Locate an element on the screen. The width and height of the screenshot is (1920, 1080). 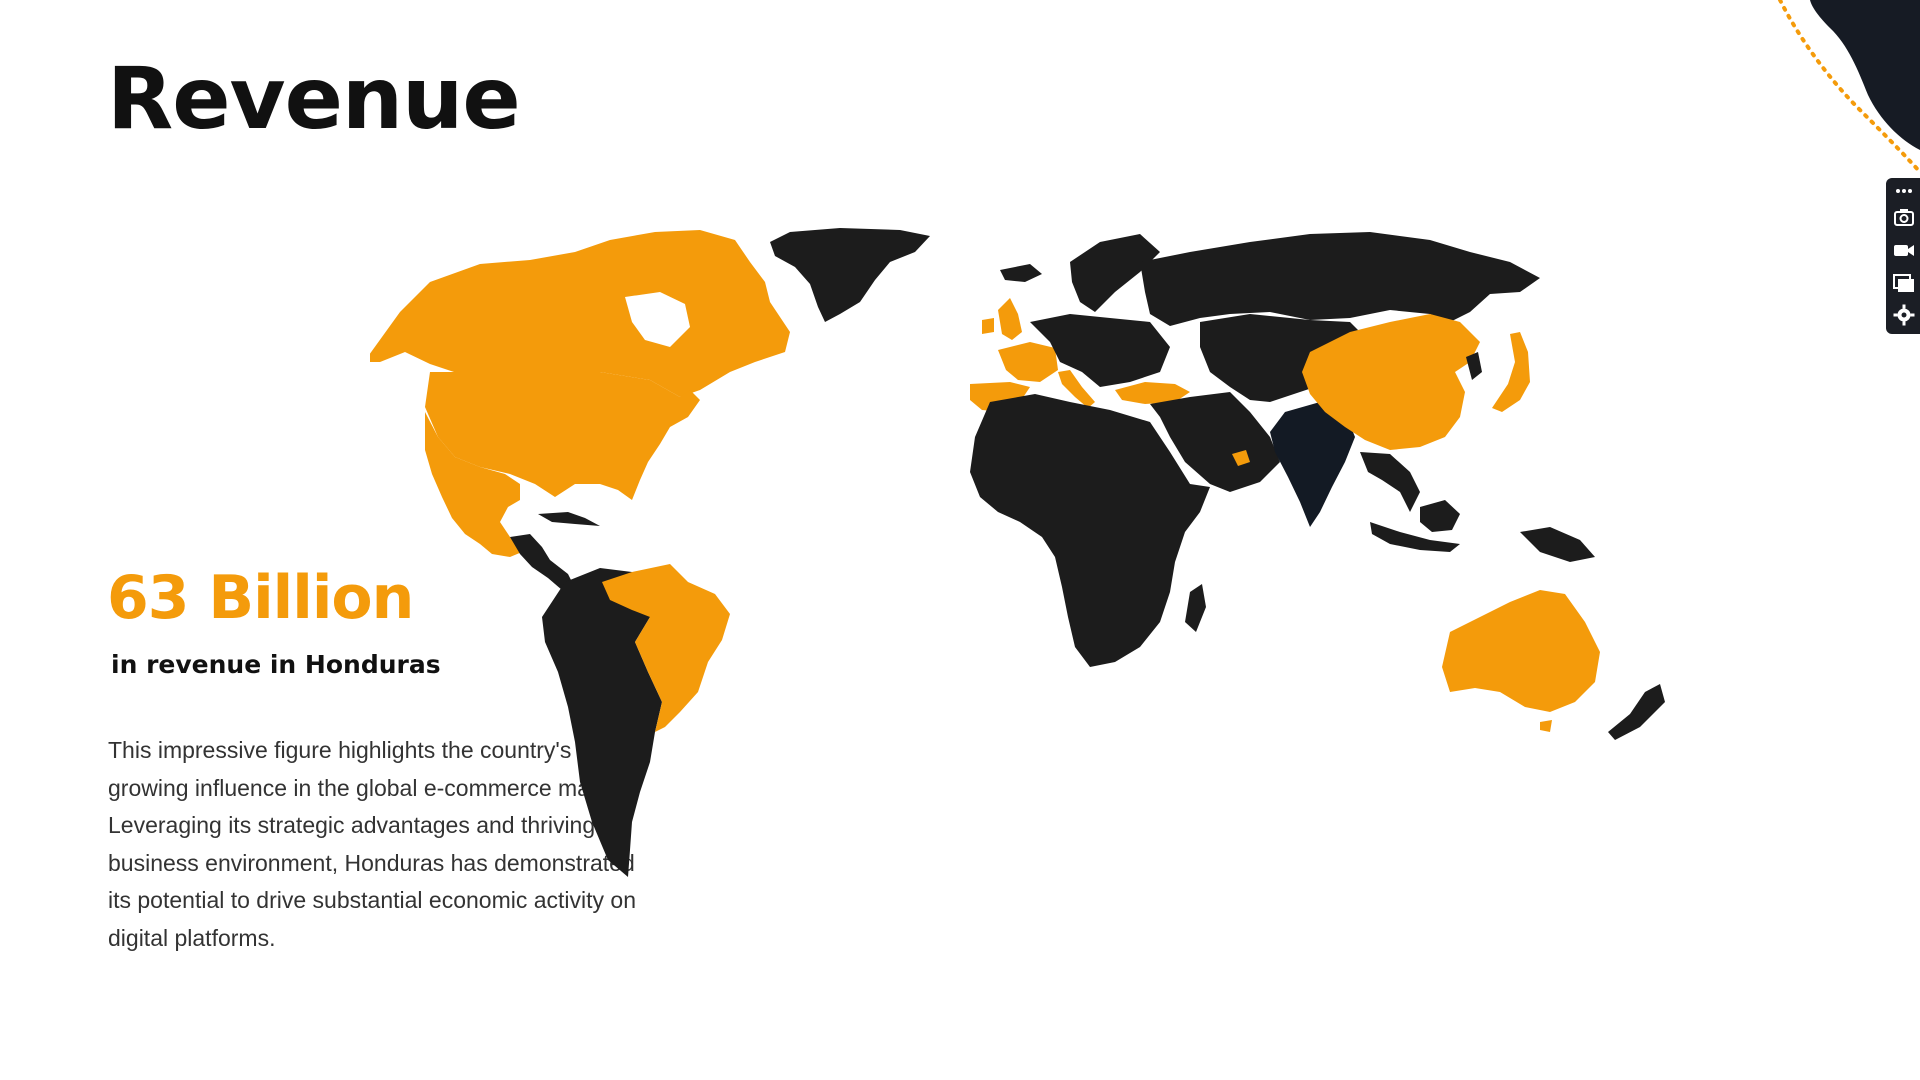
map-region-uae is located at coordinates (1241, 458).